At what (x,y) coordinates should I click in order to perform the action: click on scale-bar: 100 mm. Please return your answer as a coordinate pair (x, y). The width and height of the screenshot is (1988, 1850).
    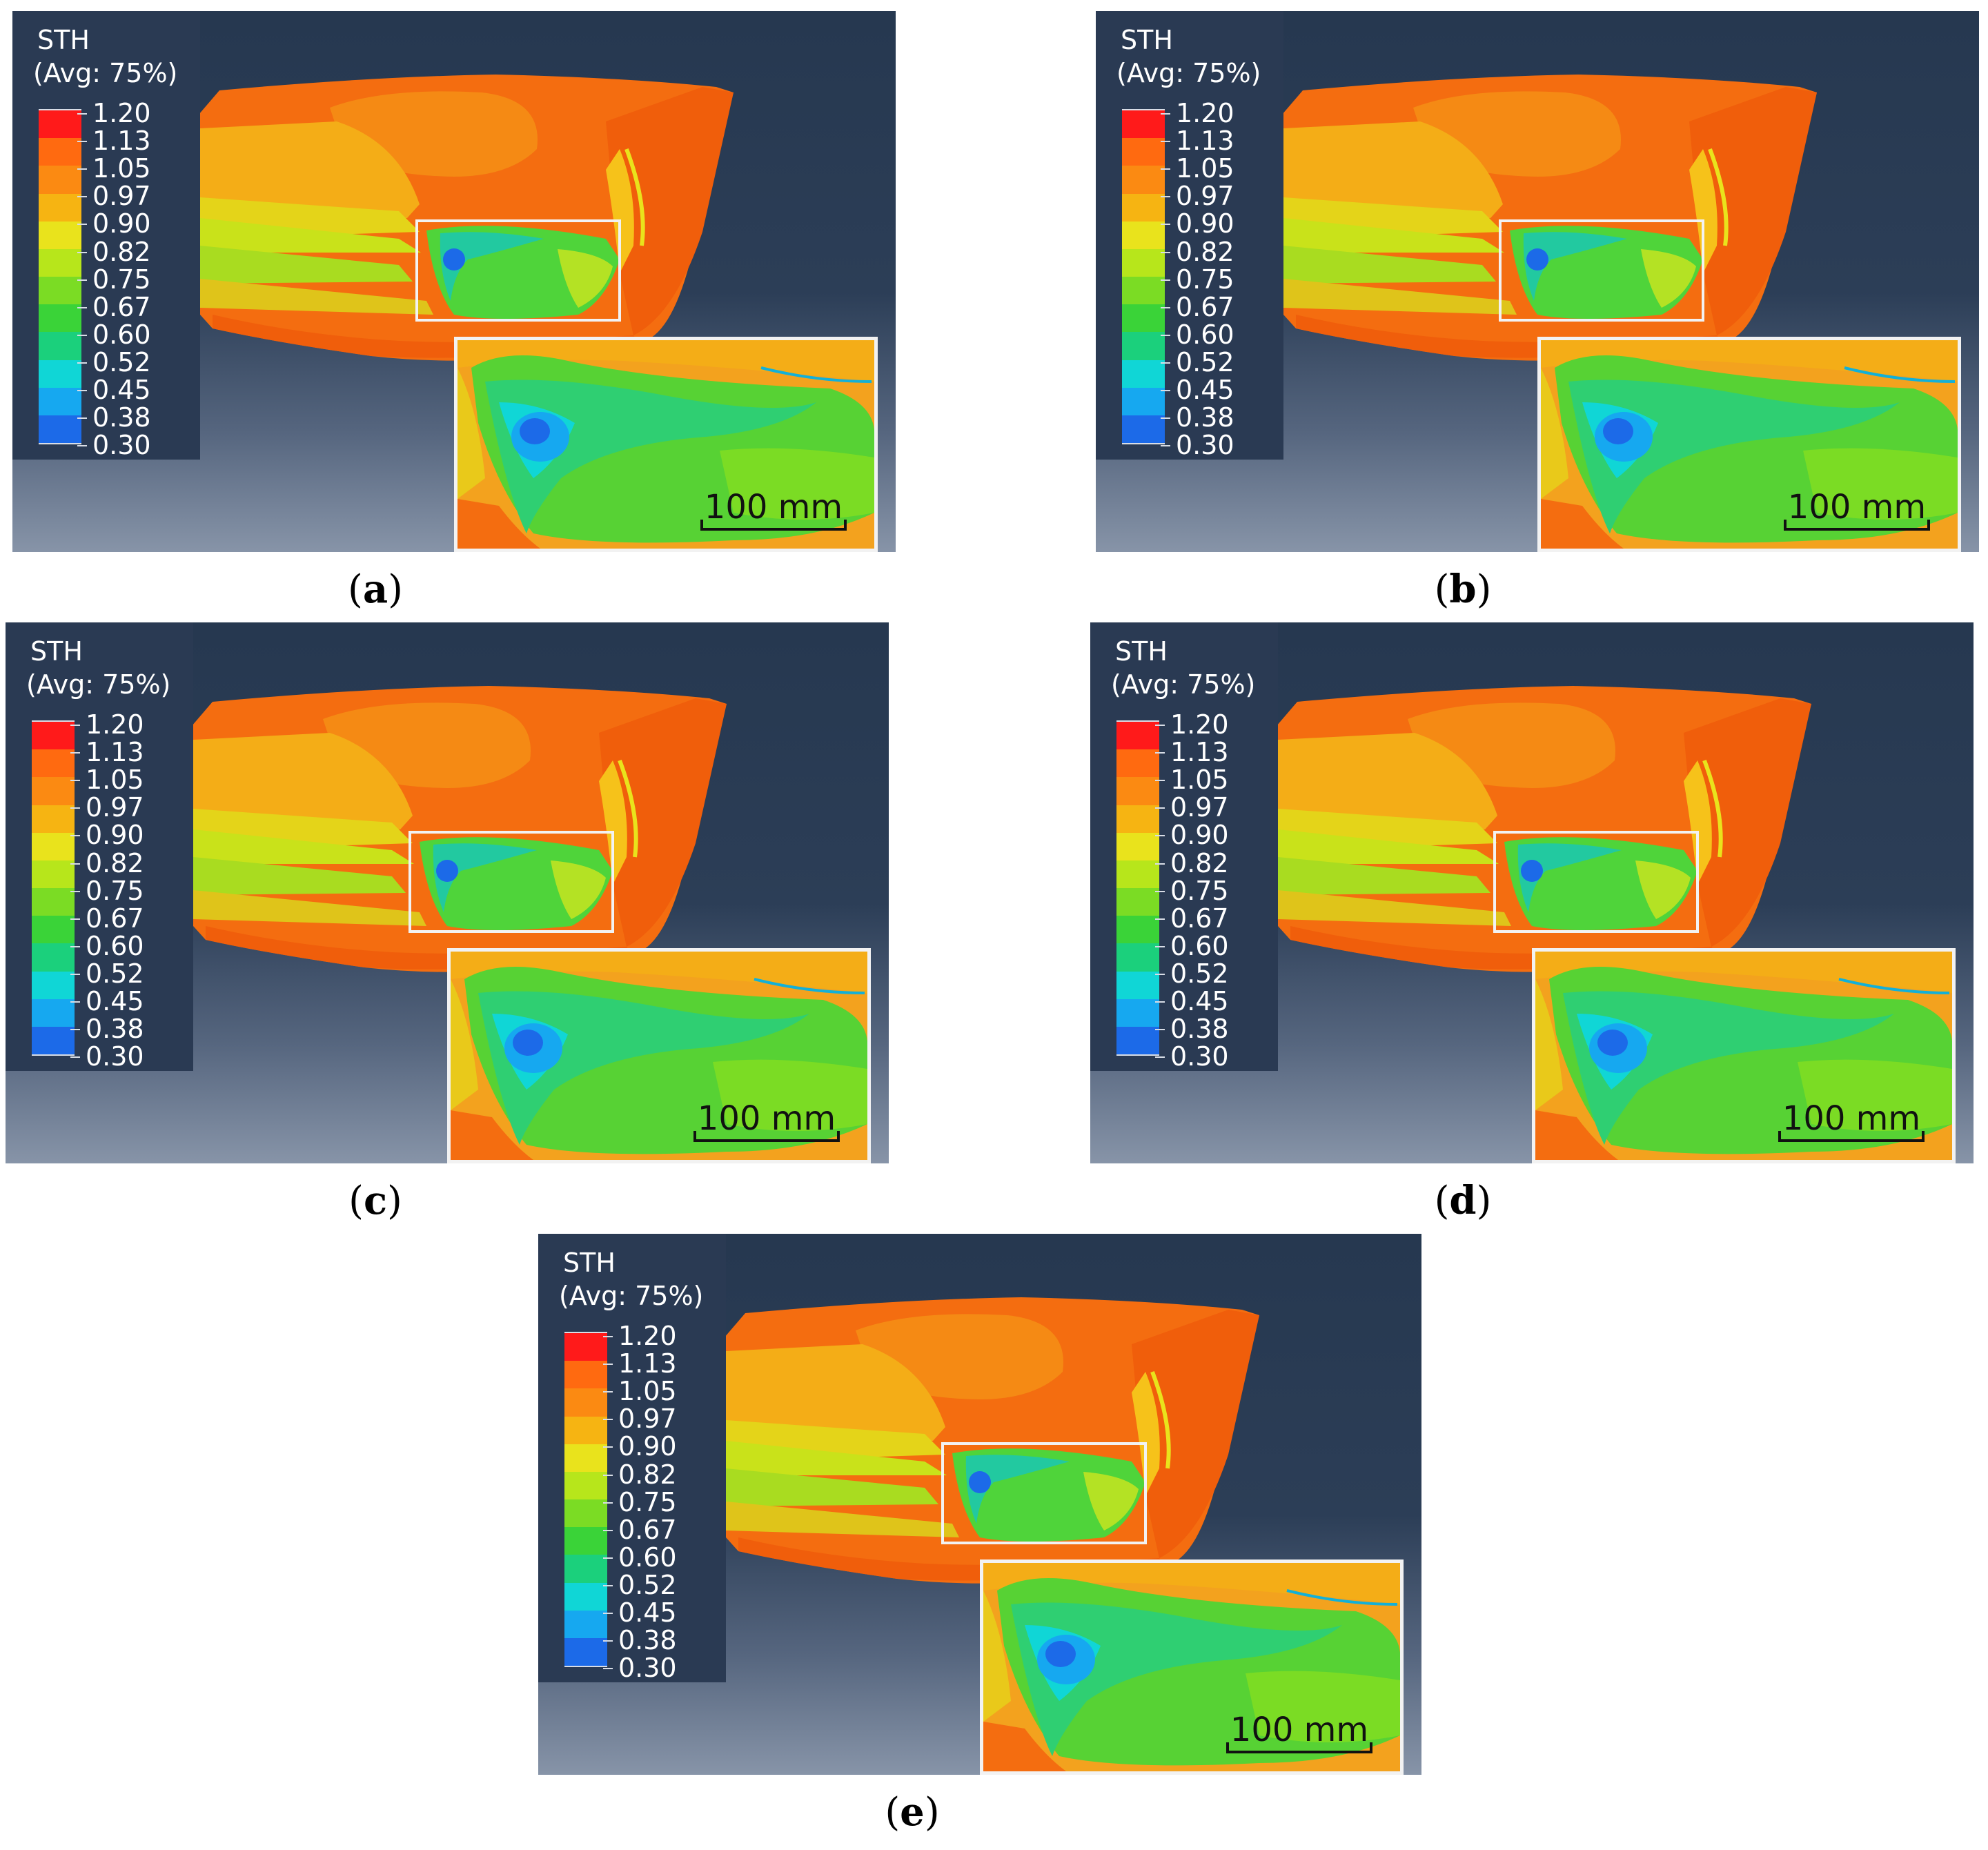
    Looking at the image, I should click on (773, 511).